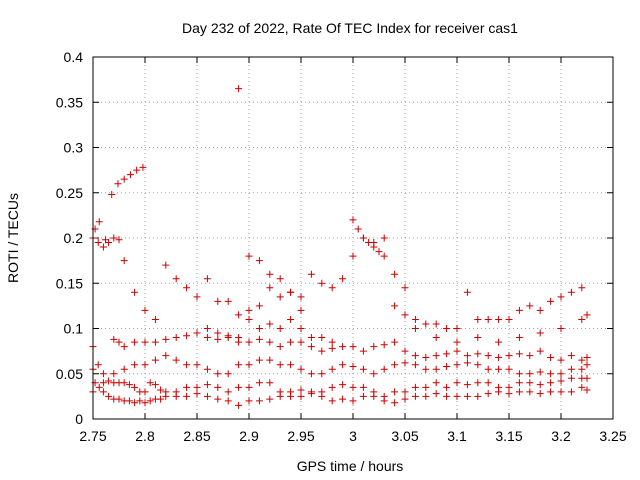 This screenshot has width=640, height=480. What do you see at coordinates (508, 436) in the screenshot?
I see `x-tick-label: 3.15` at bounding box center [508, 436].